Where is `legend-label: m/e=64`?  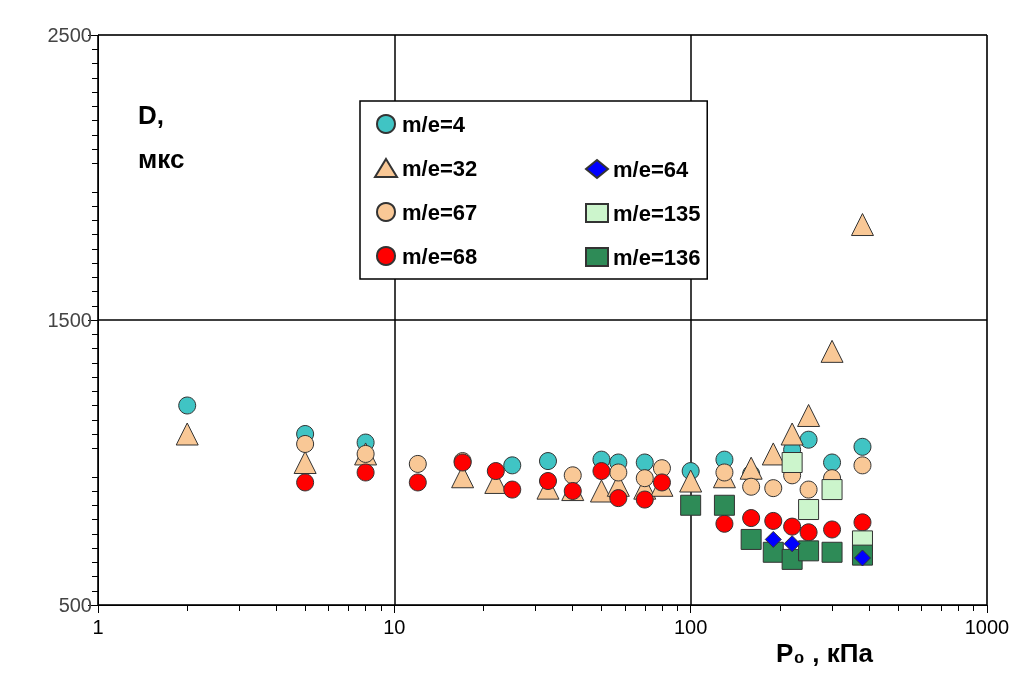
legend-label: m/e=64 is located at coordinates (651, 169).